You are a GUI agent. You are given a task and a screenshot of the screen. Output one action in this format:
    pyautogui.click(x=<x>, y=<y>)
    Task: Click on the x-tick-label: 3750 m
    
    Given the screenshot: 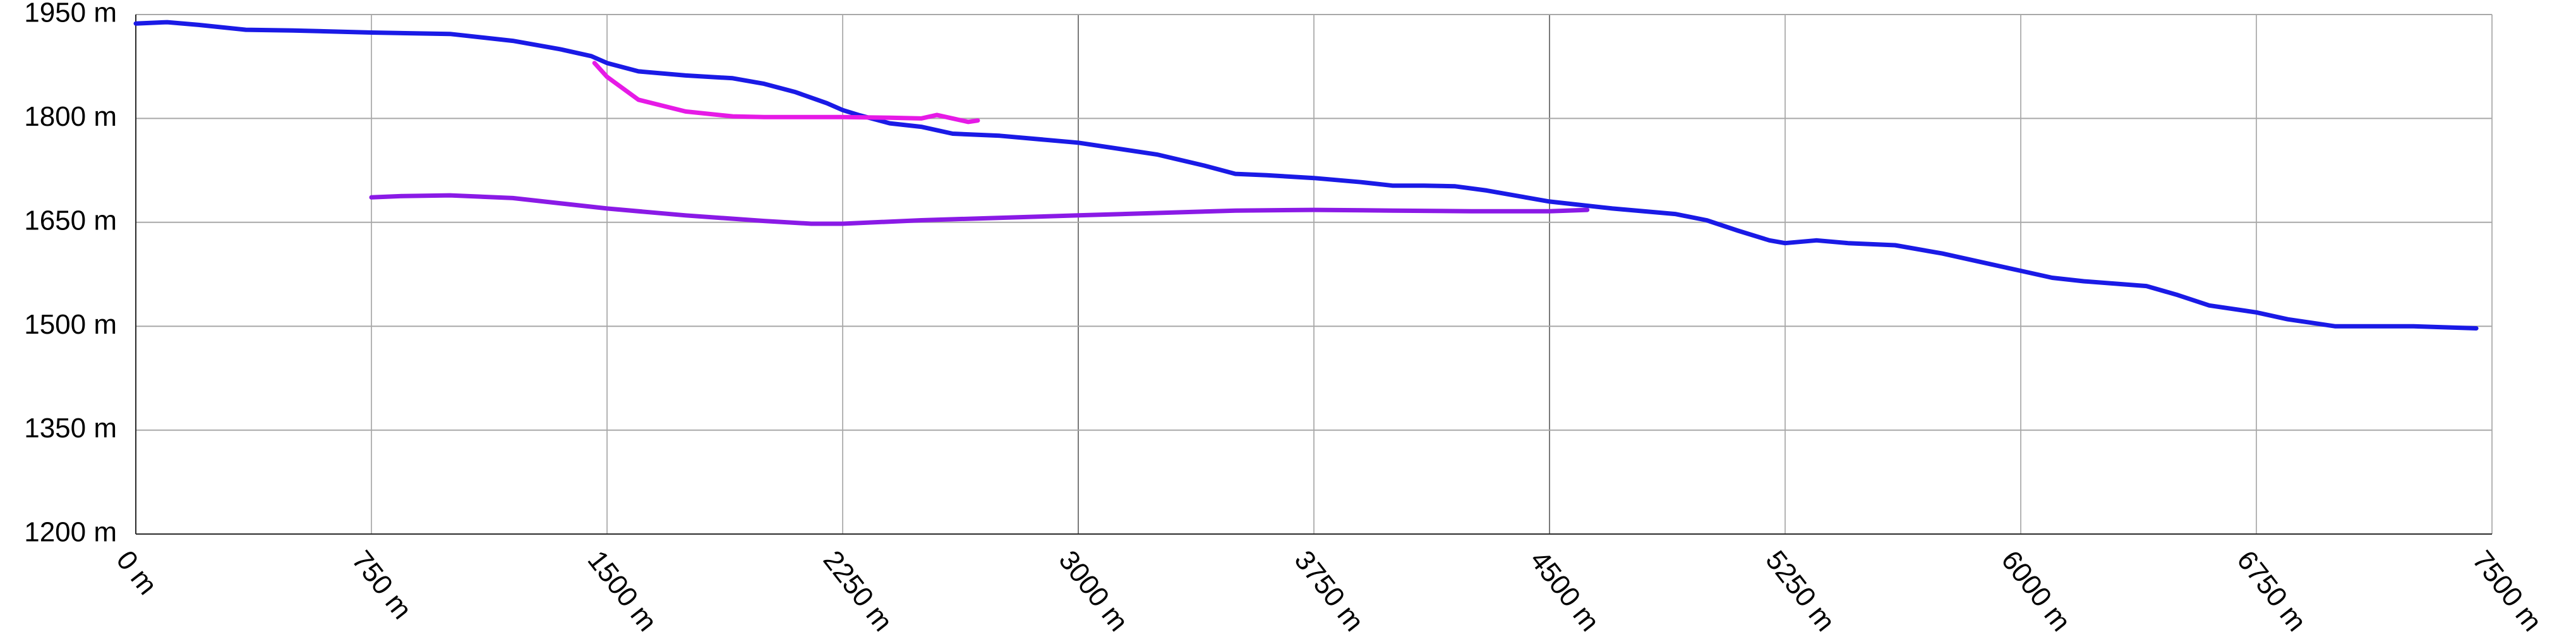 What is the action you would take?
    pyautogui.click(x=1329, y=588)
    